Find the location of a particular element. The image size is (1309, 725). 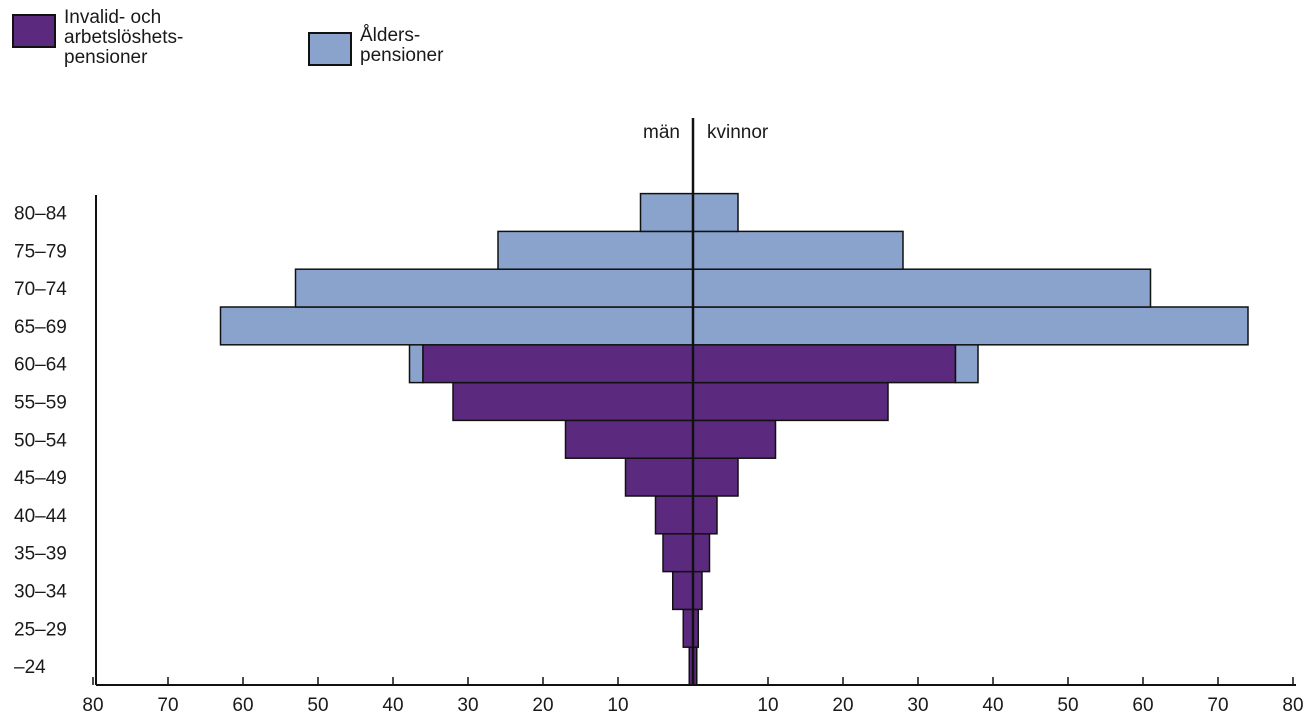

x-tick-label-right-5: 60 is located at coordinates (1142, 705).